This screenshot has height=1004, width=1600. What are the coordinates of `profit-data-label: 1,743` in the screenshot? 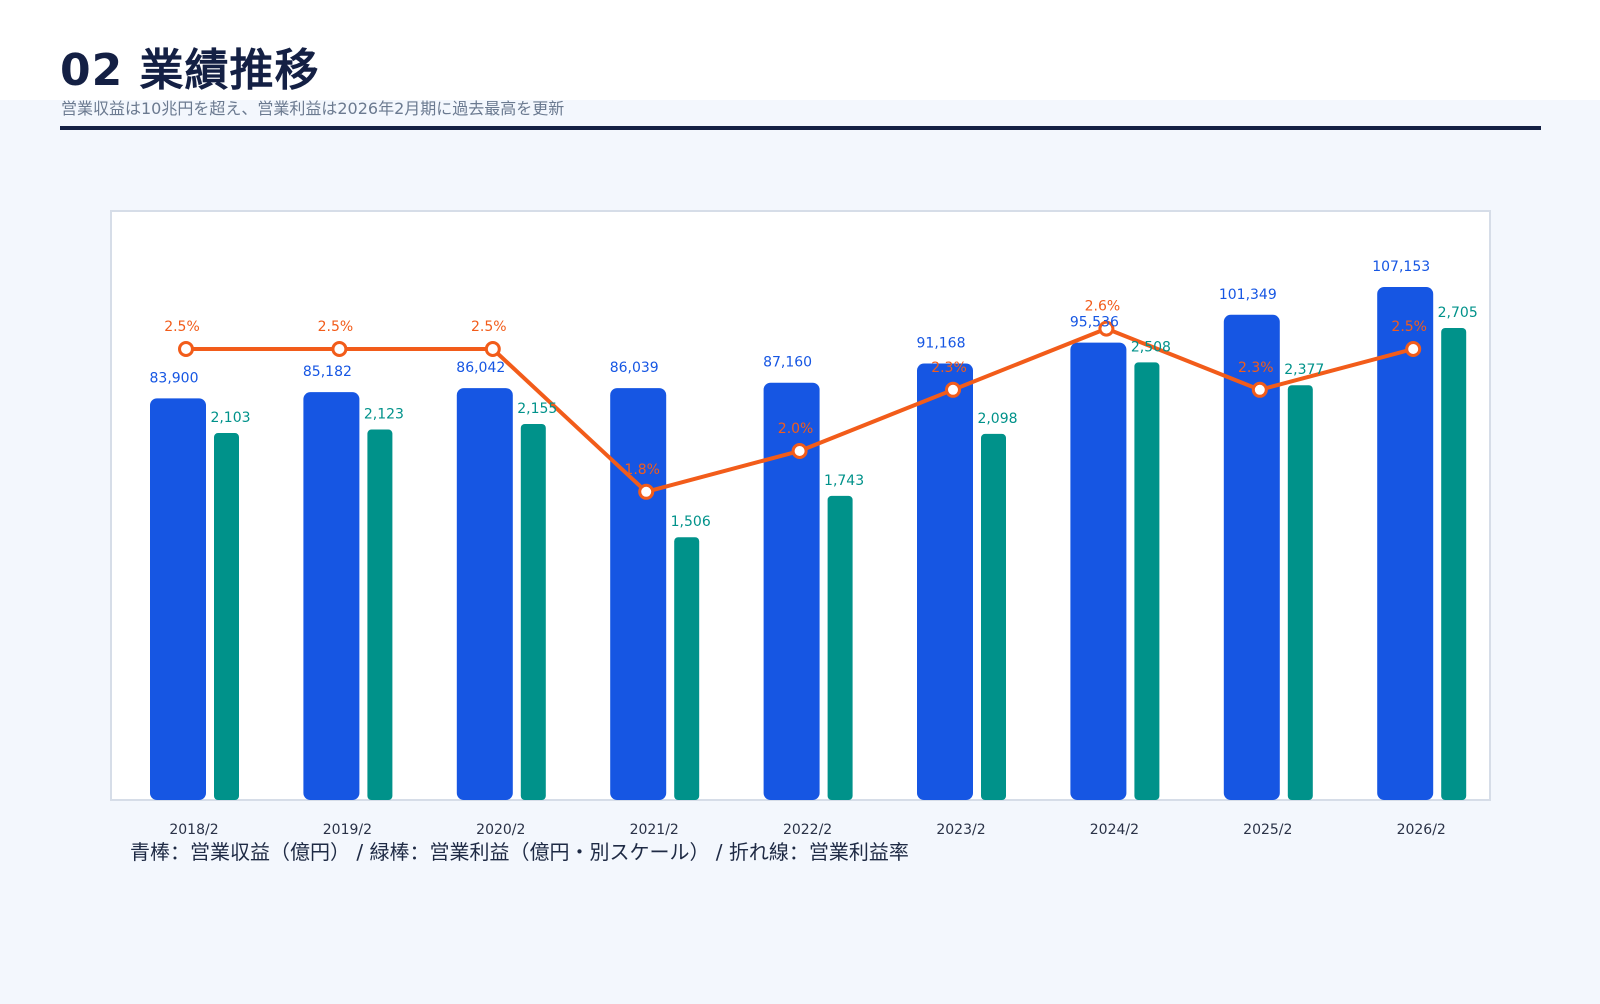 It's located at (844, 481).